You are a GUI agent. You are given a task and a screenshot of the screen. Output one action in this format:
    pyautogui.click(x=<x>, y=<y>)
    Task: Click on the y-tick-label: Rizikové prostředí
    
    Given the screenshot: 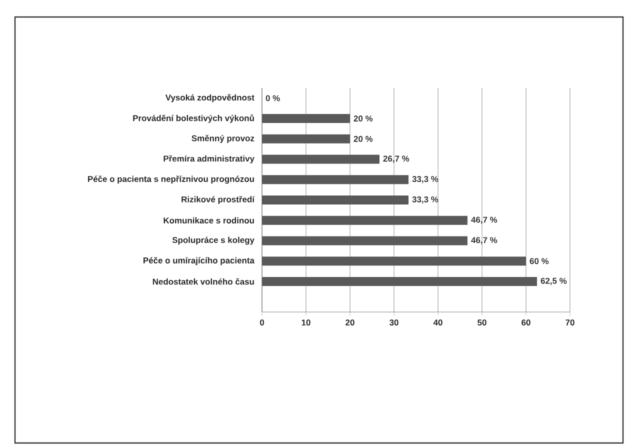 What is the action you would take?
    pyautogui.click(x=218, y=200)
    